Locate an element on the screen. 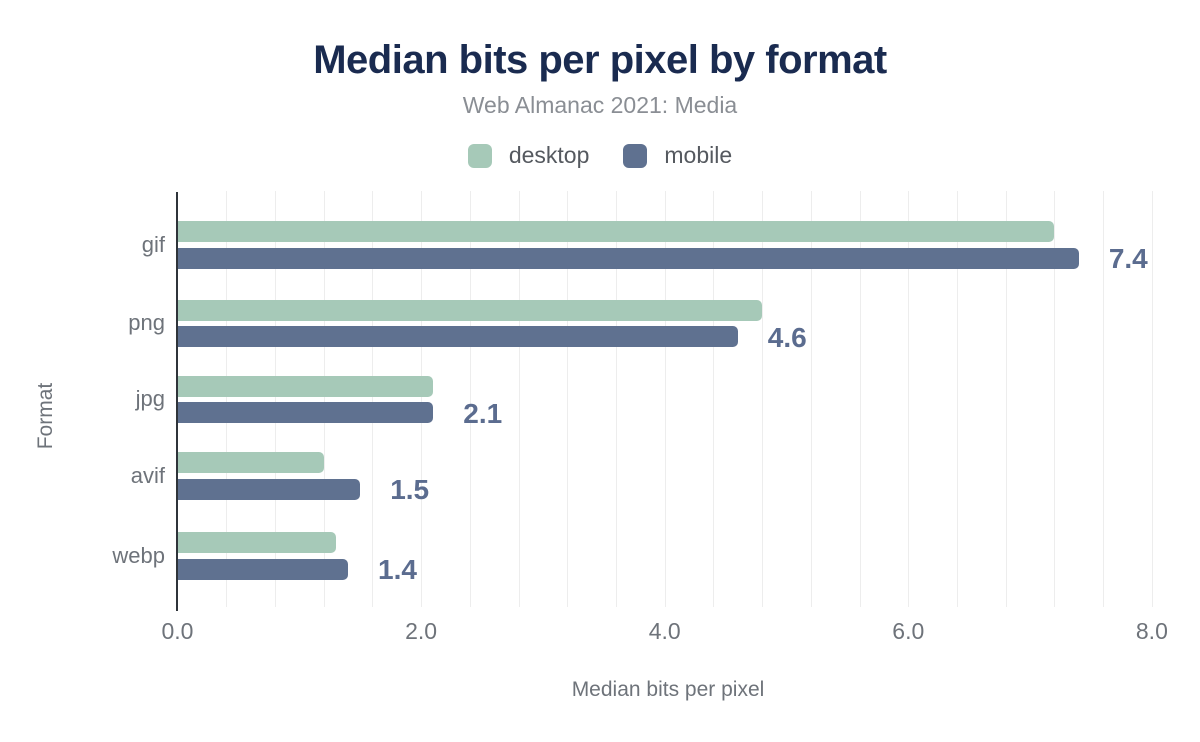 This screenshot has width=1200, height=742. bar-mobile-webp is located at coordinates (263, 569).